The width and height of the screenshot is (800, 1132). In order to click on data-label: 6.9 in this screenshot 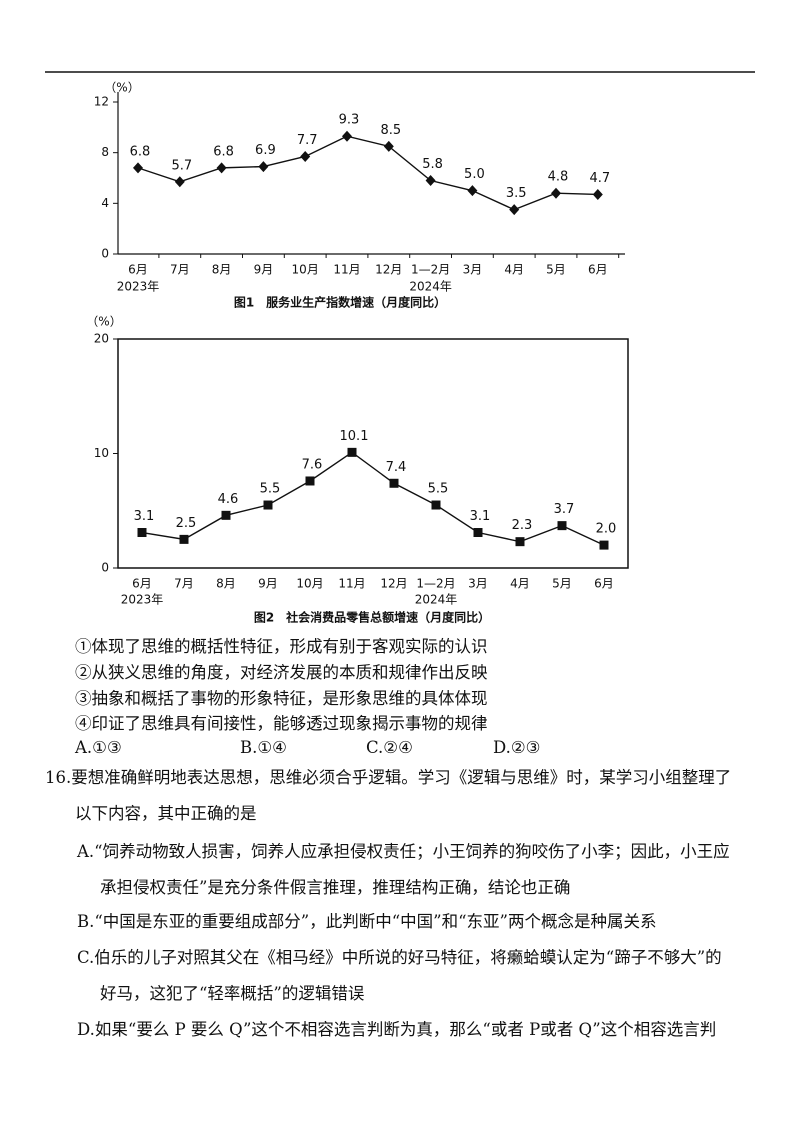, I will do `click(265, 150)`.